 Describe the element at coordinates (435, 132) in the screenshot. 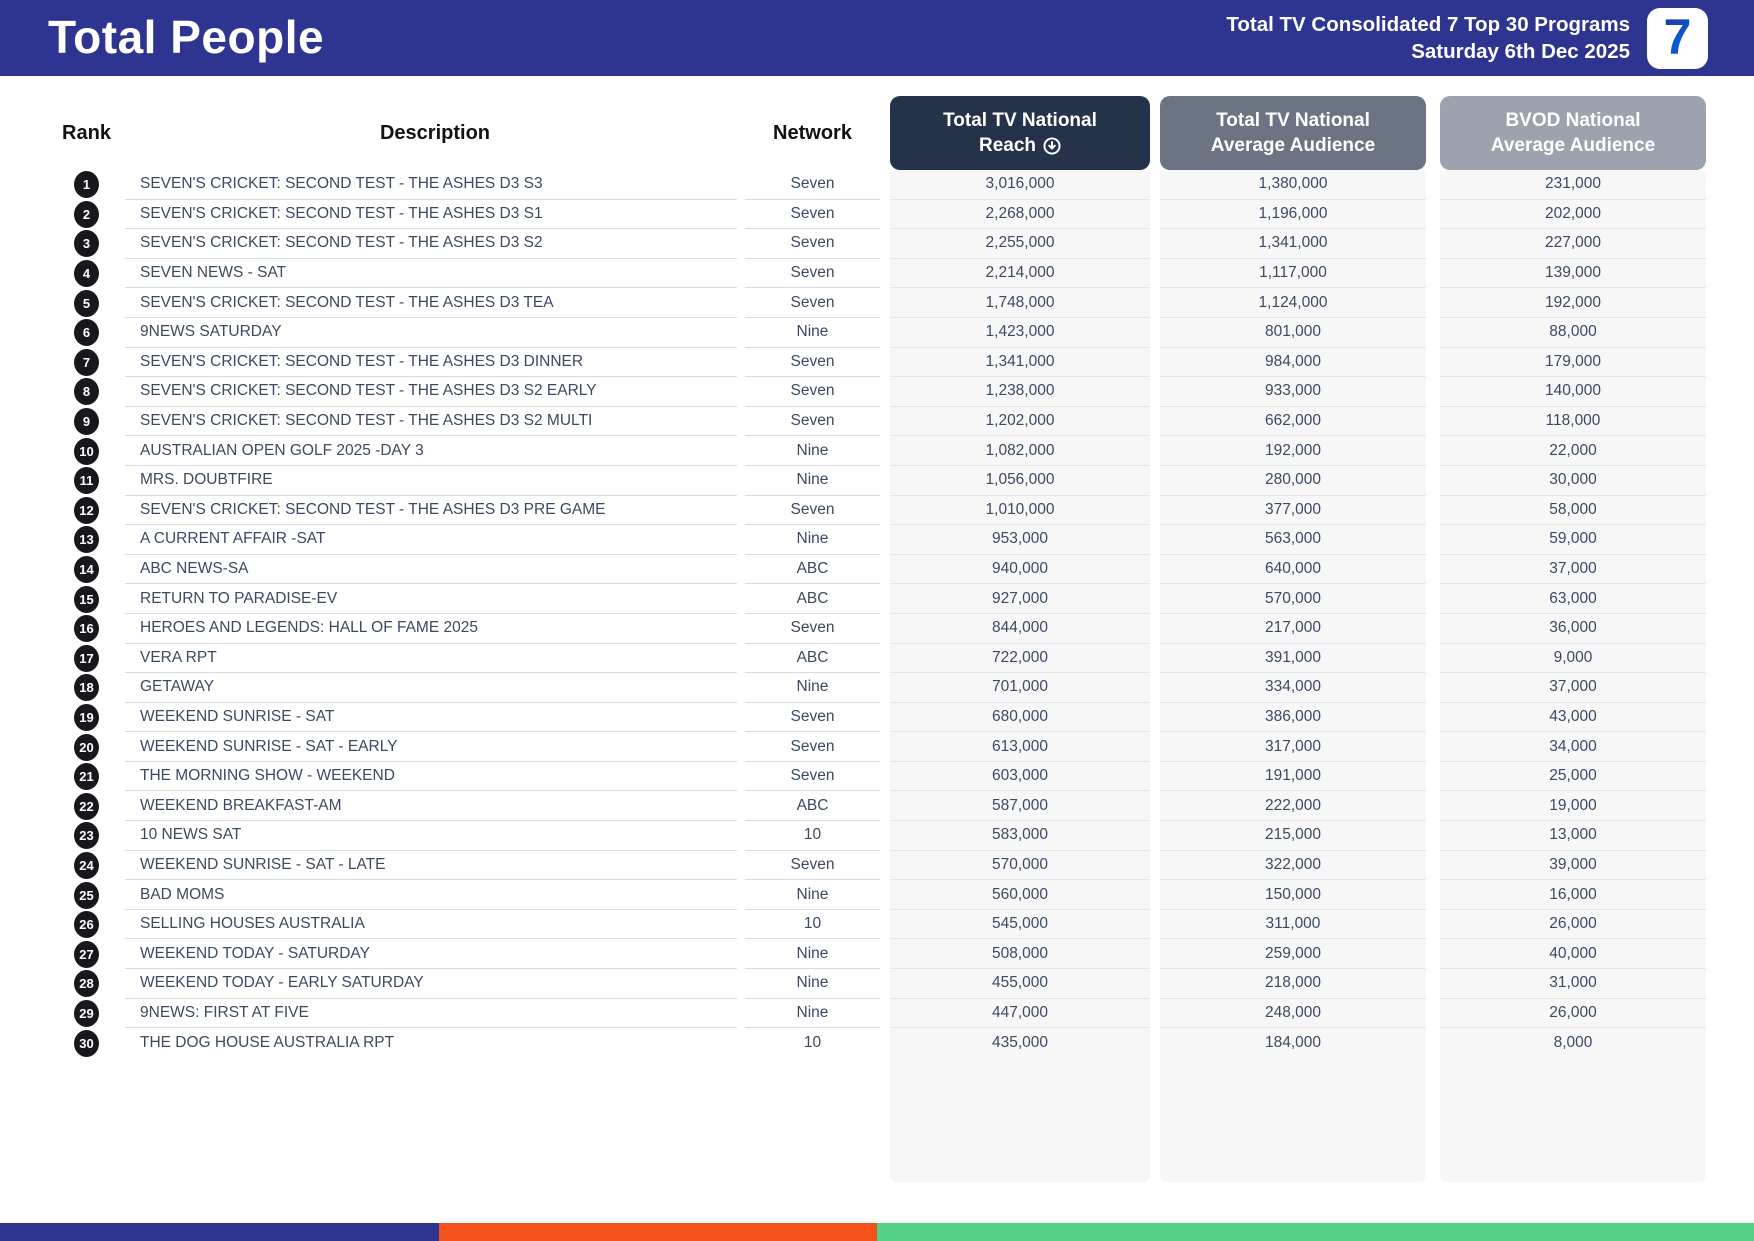

I see `column-header-description: Description` at that location.